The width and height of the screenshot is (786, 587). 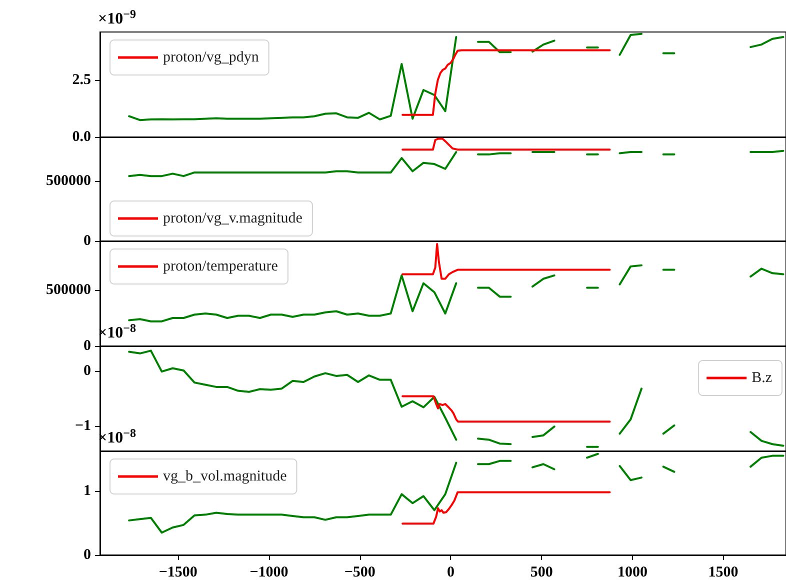 I want to click on x-tick-label: 500, so click(x=541, y=572).